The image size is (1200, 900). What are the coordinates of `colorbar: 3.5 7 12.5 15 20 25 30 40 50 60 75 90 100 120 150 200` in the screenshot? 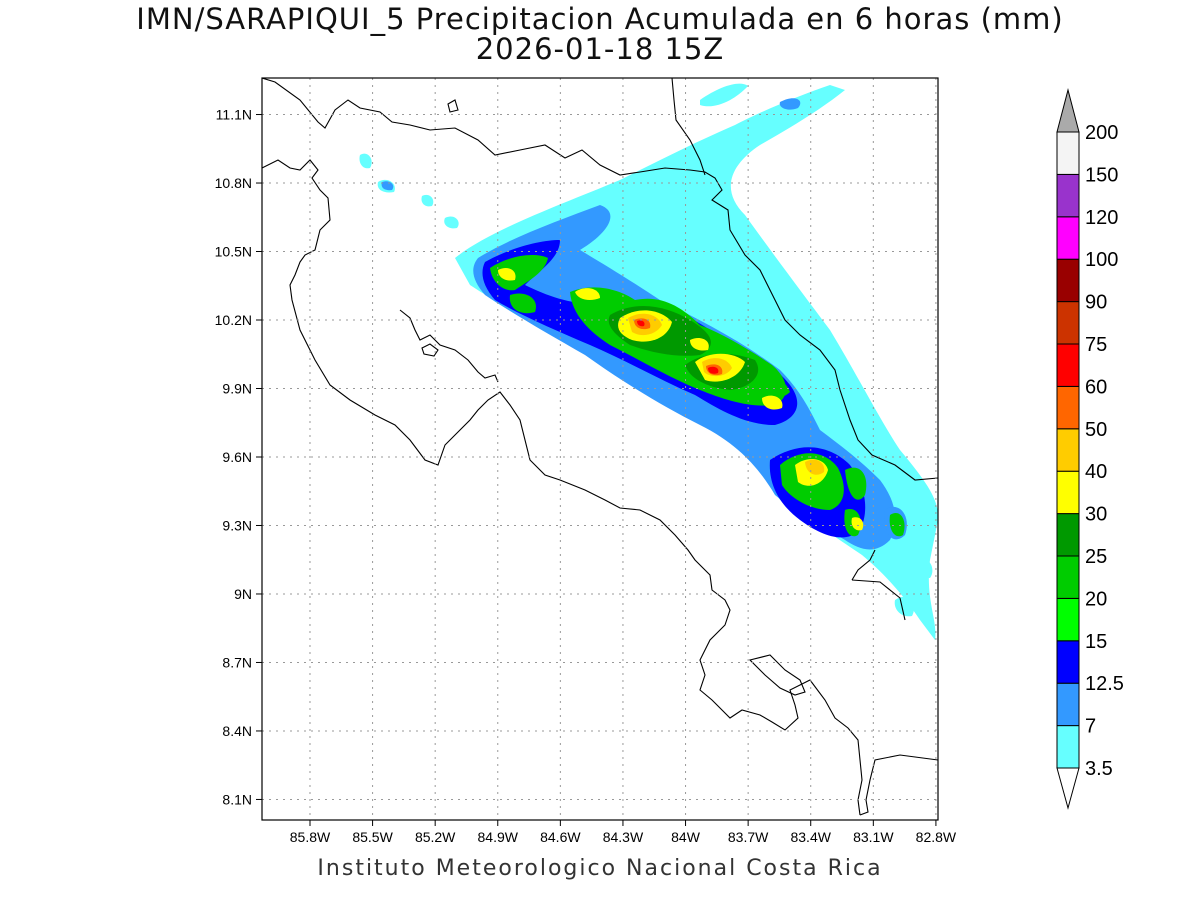 It's located at (1090, 449).